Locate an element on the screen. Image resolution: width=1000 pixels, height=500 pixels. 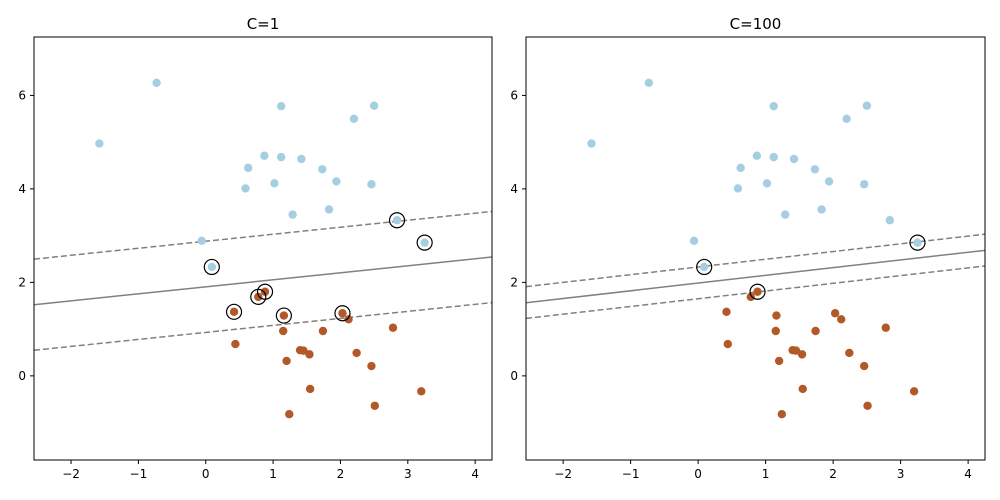
x-tick-label: −1 is located at coordinates (139, 474).